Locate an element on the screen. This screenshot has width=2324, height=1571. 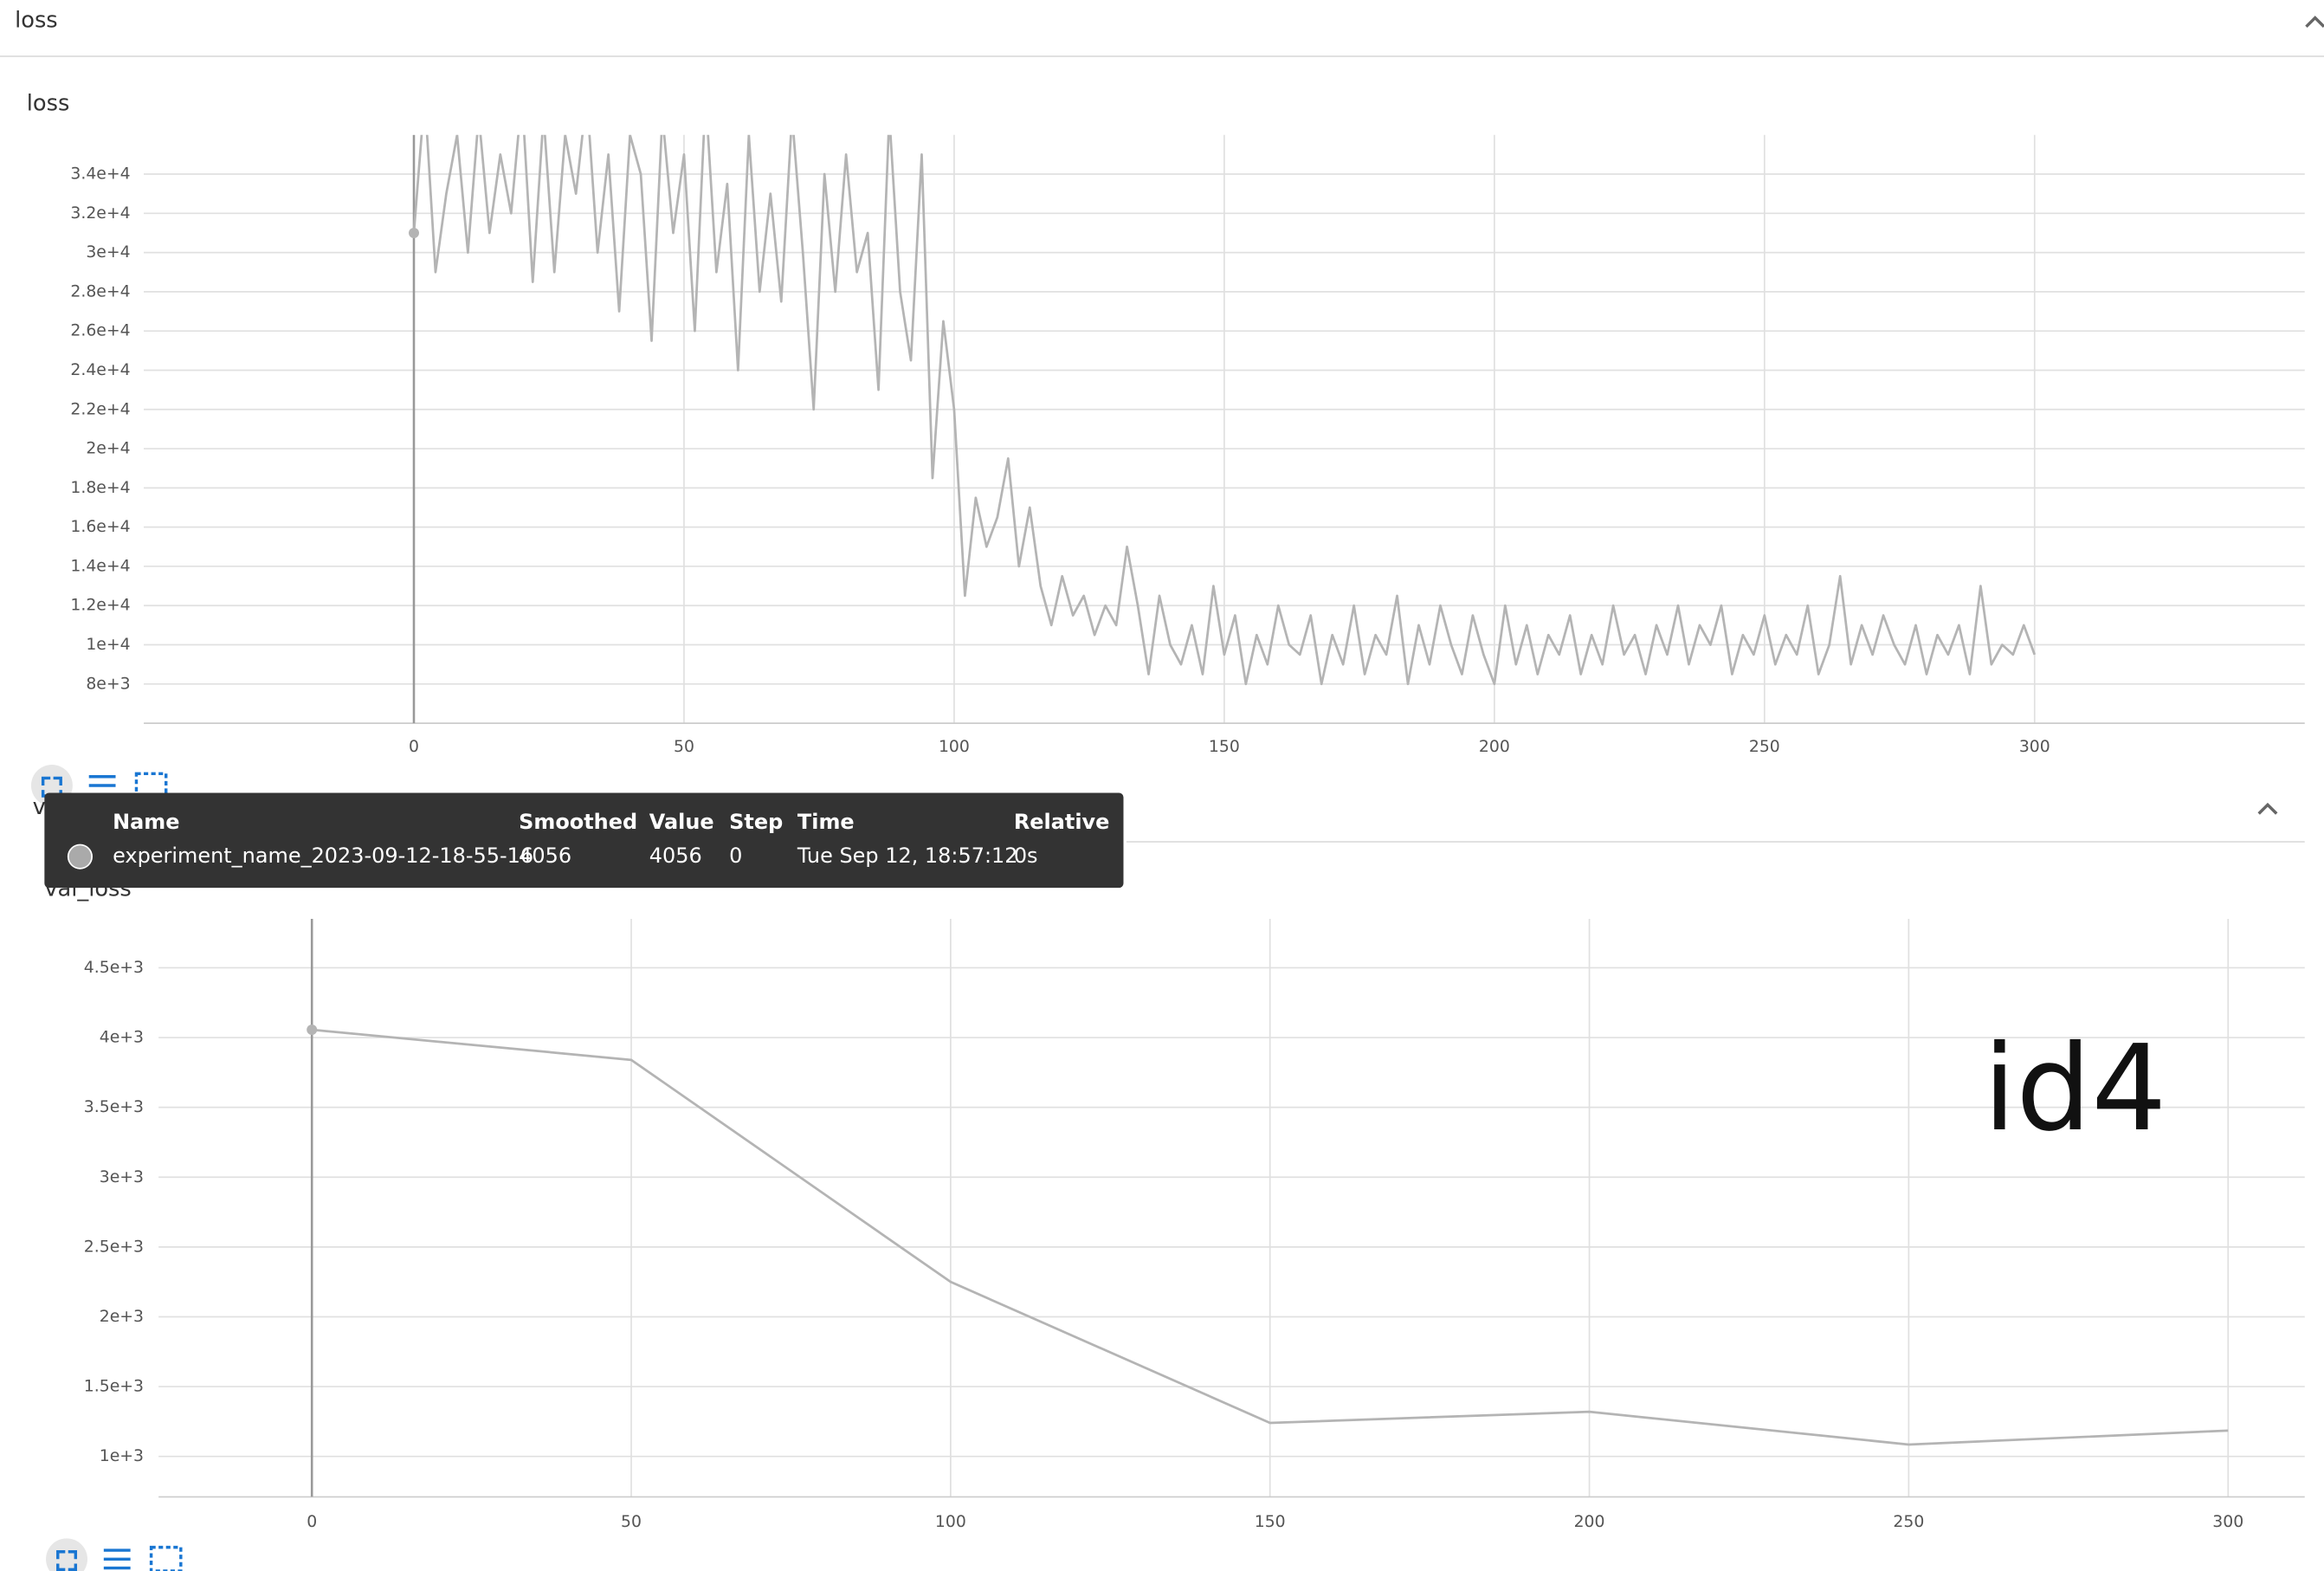
chart-controls is located at coordinates (115, 1554).